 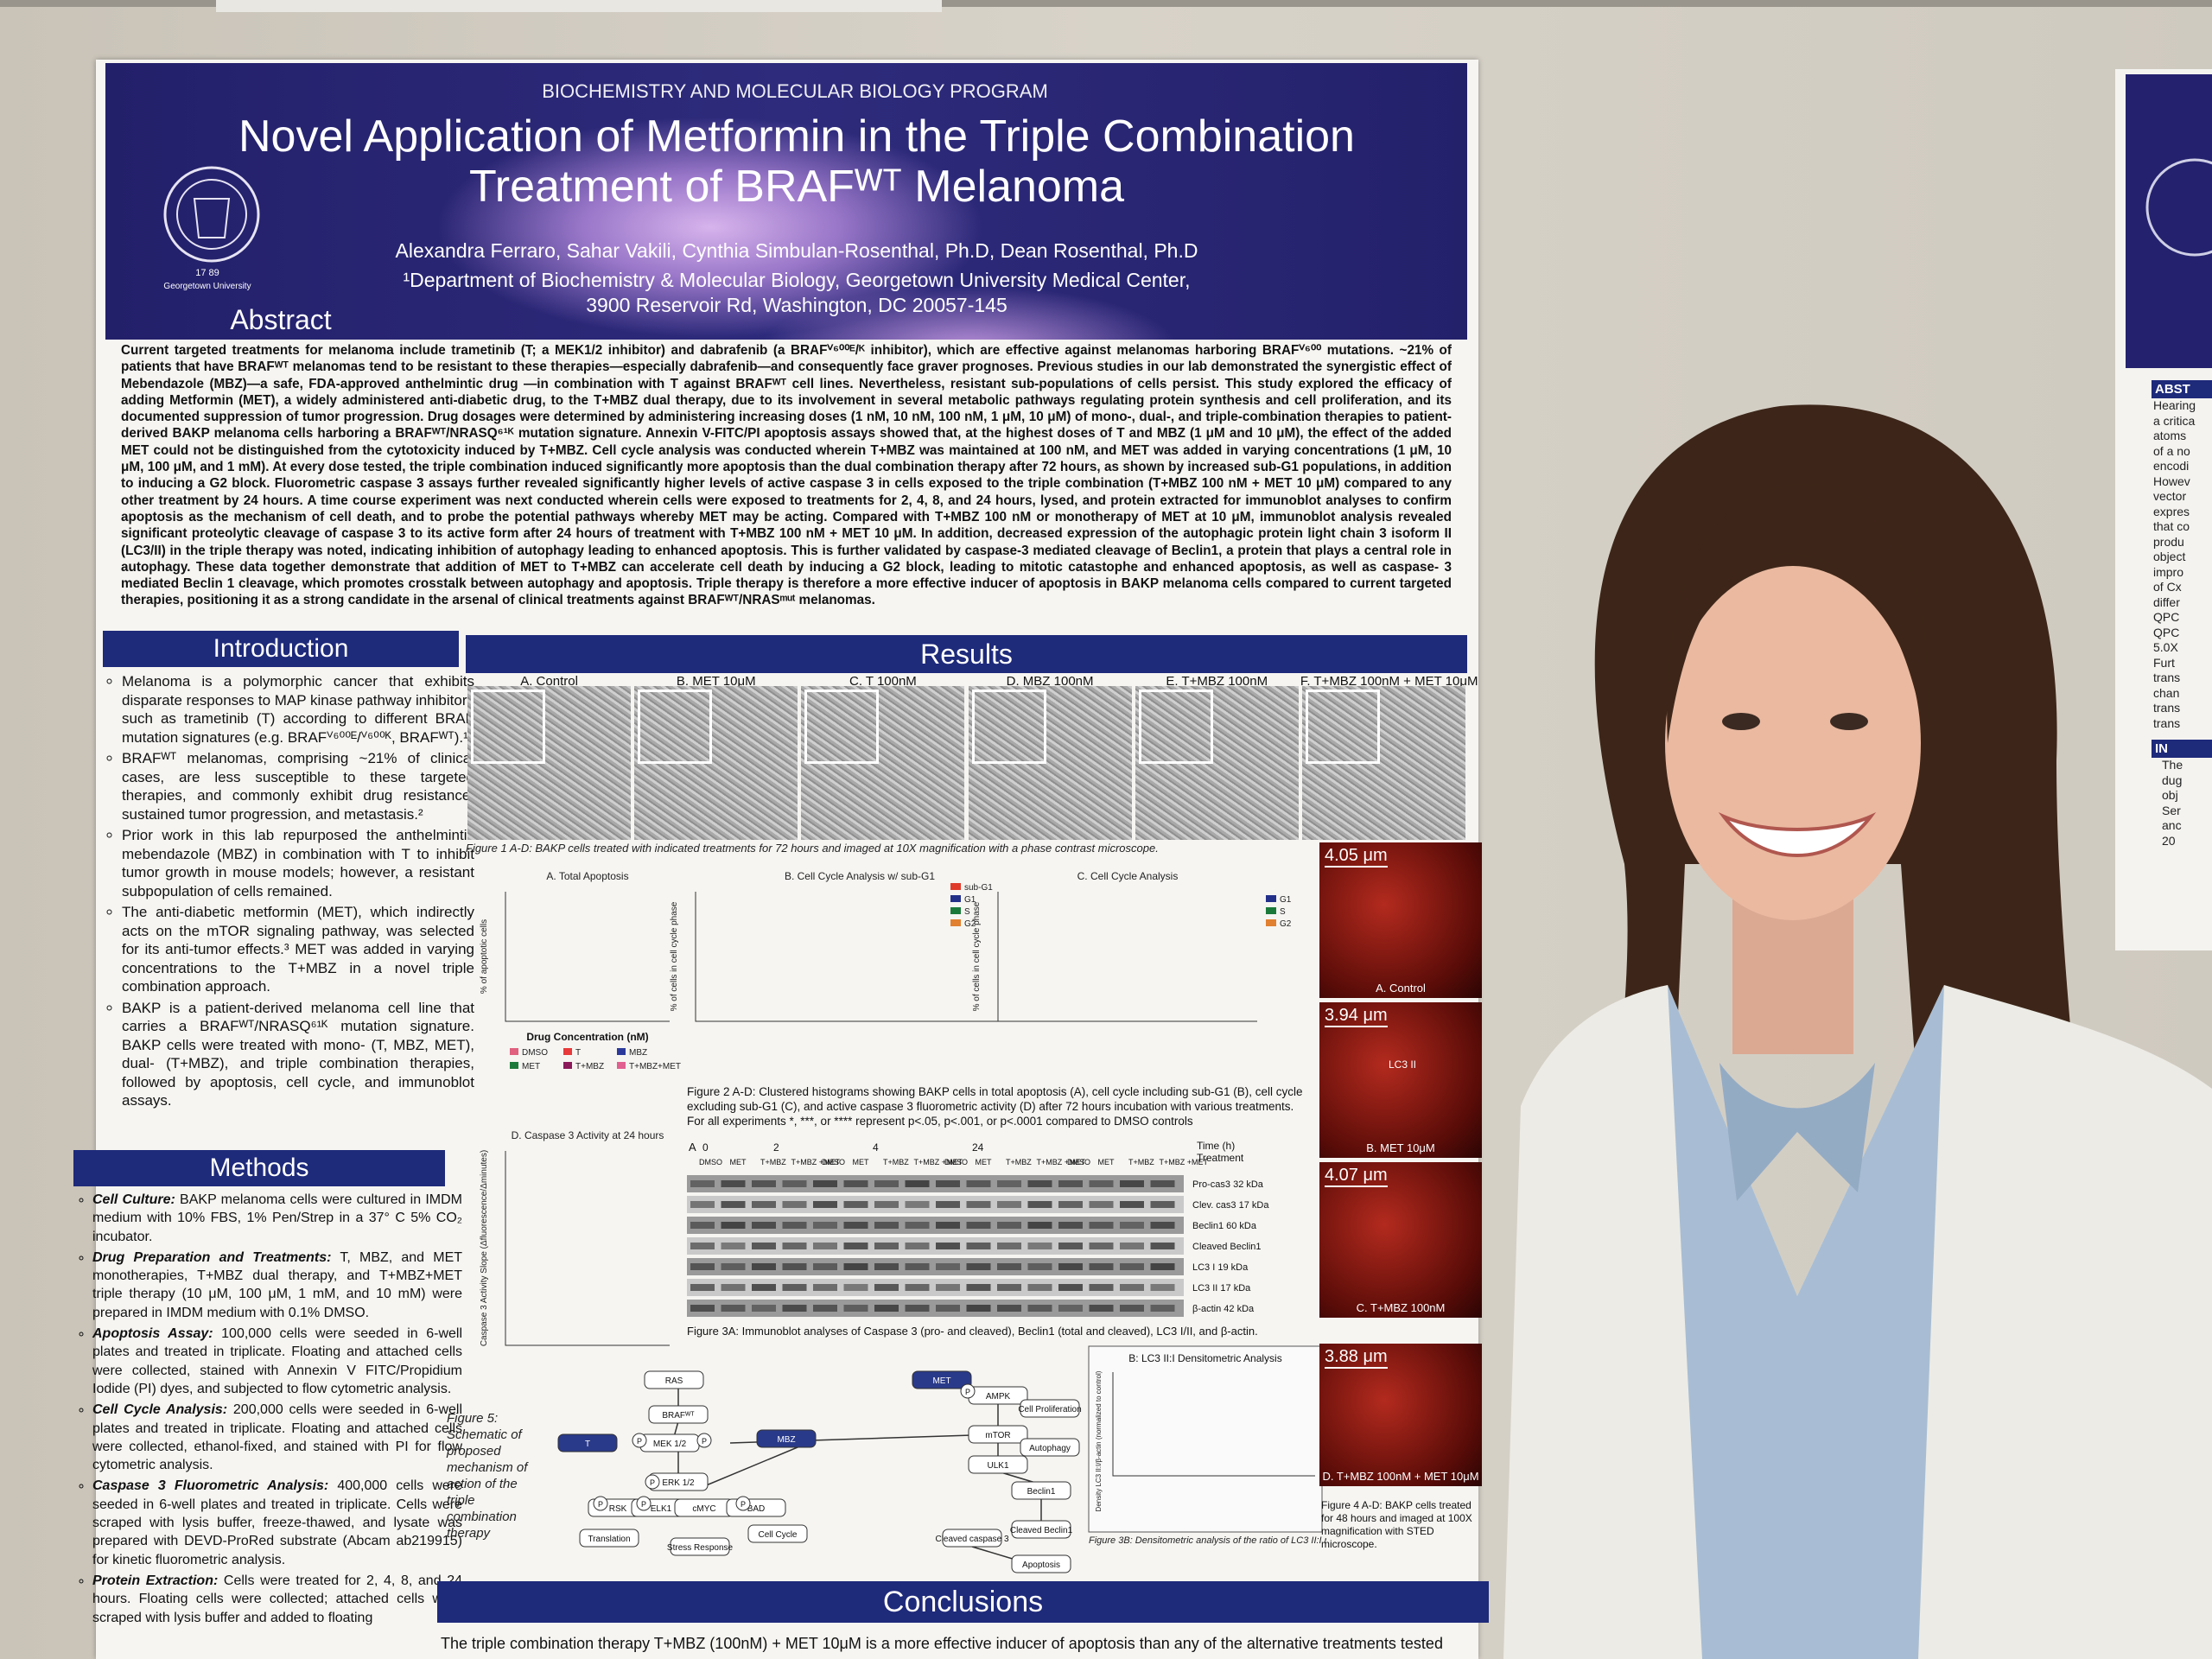 I want to click on side-line: 5.0X, so click(x=2165, y=647).